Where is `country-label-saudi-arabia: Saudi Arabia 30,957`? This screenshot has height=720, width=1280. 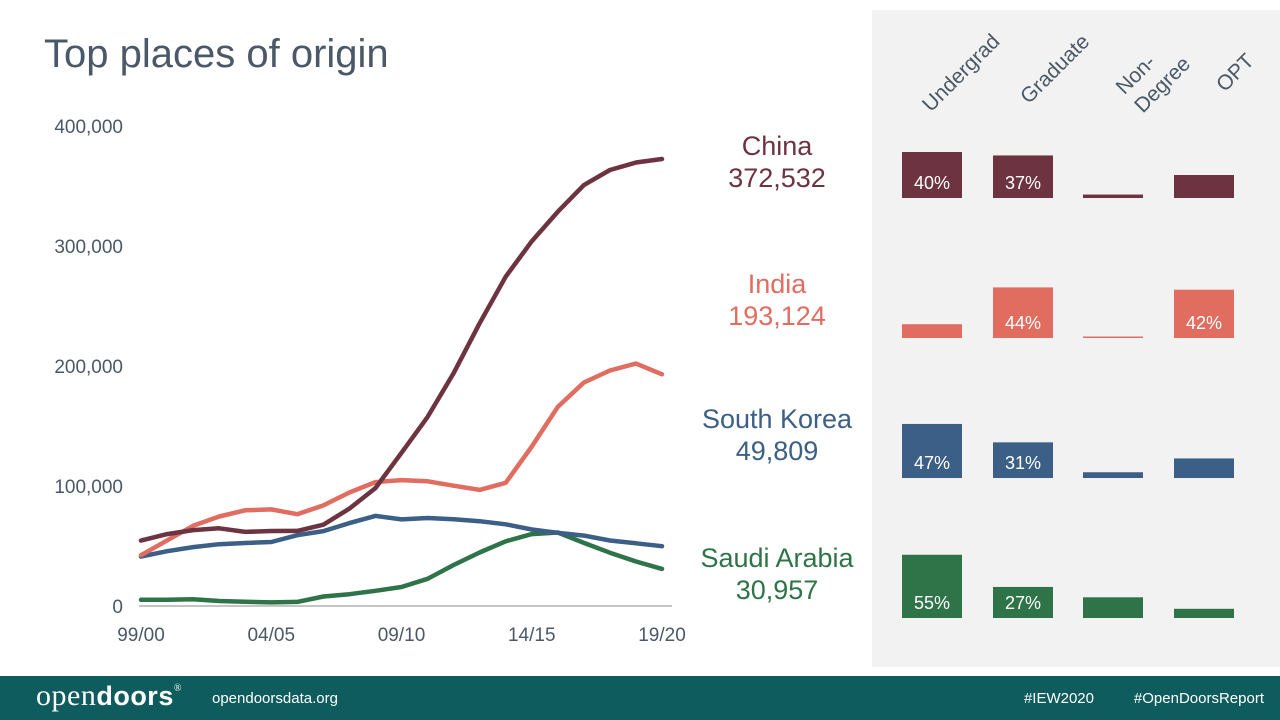 country-label-saudi-arabia: Saudi Arabia 30,957 is located at coordinates (777, 574).